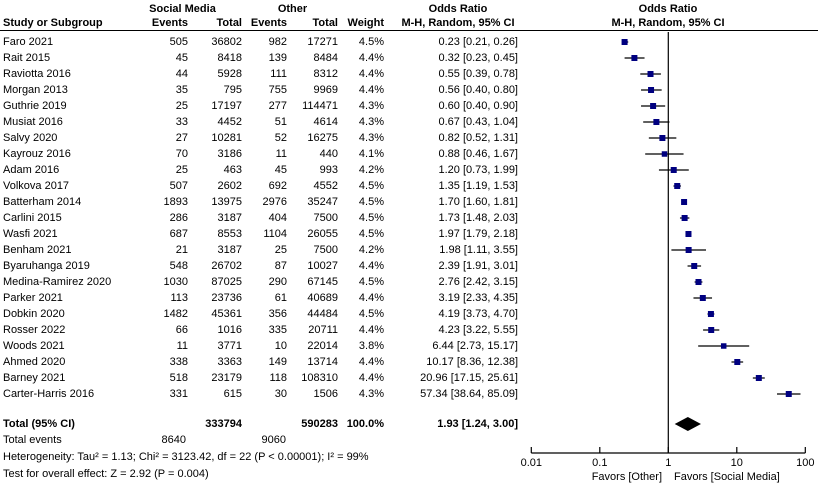  What do you see at coordinates (668, 463) in the screenshot?
I see `x-tick-label: 1` at bounding box center [668, 463].